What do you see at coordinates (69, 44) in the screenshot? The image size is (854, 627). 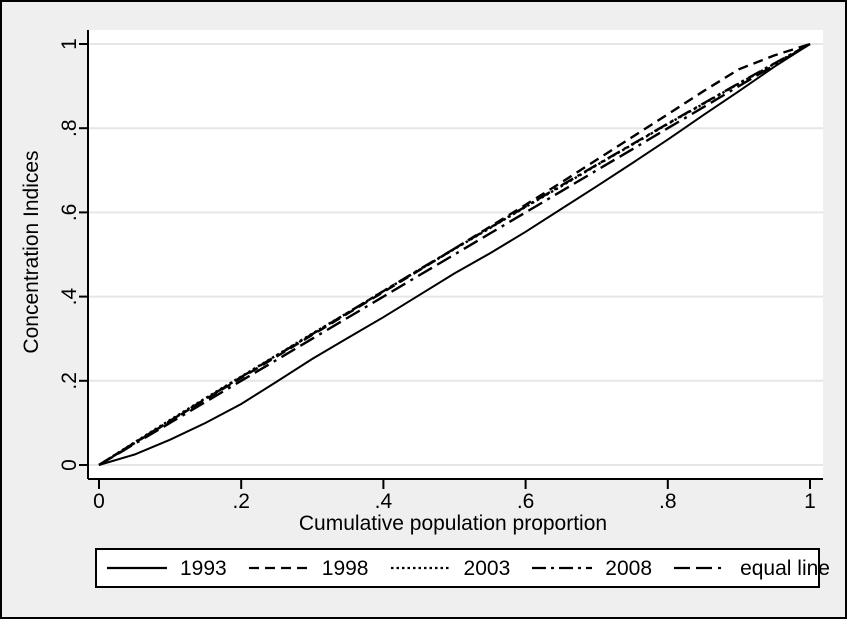 I see `y-tick-label: 1` at bounding box center [69, 44].